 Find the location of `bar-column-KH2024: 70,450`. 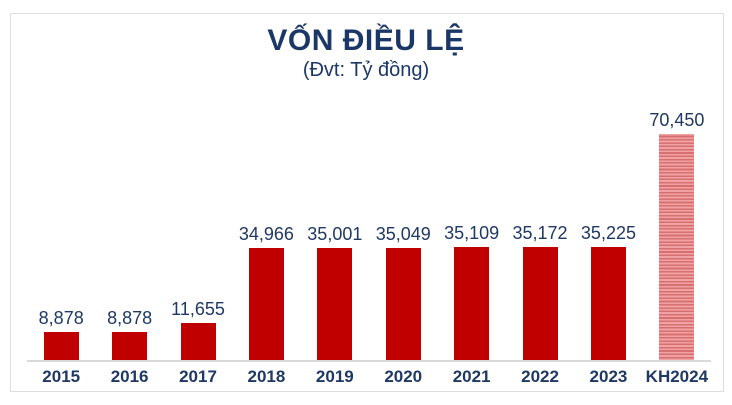

bar-column-KH2024: 70,450 is located at coordinates (677, 229).